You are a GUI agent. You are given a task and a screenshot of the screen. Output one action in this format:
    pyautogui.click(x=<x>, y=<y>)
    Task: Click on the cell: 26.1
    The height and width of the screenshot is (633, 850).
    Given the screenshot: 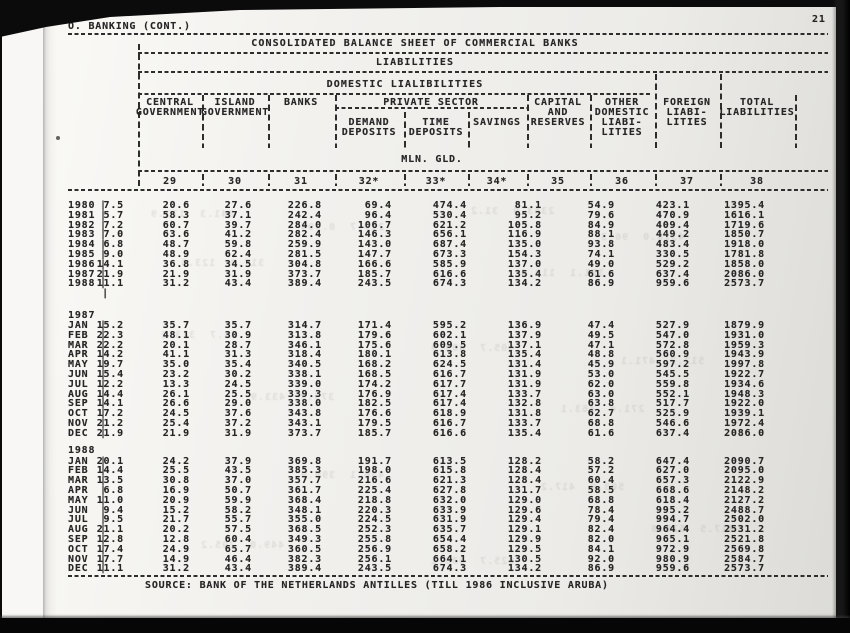 What is the action you would take?
    pyautogui.click(x=176, y=394)
    